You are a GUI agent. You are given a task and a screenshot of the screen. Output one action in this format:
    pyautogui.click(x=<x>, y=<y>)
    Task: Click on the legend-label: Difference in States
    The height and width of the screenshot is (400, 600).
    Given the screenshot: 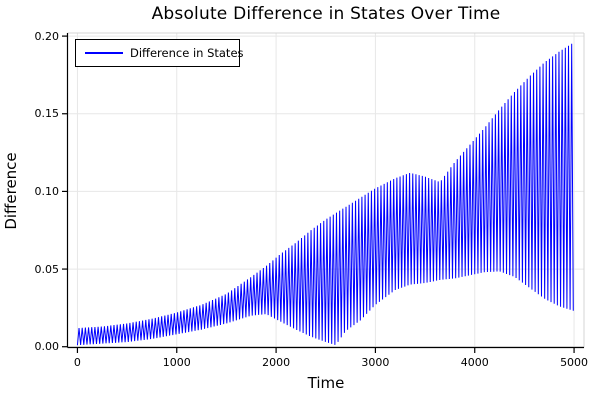 What is the action you would take?
    pyautogui.click(x=187, y=53)
    